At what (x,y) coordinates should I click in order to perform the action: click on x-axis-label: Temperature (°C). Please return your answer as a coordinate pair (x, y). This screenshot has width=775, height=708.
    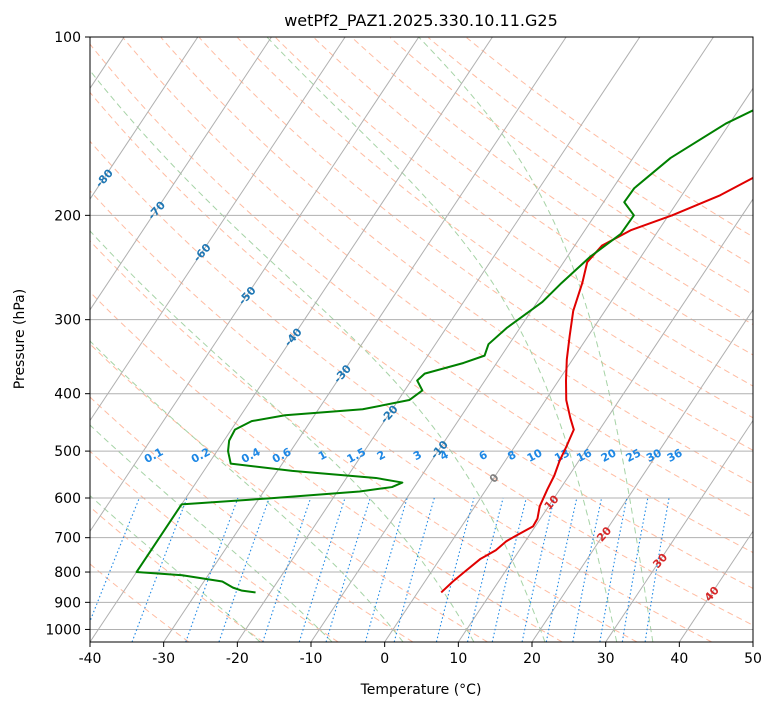
    Looking at the image, I should click on (421, 690).